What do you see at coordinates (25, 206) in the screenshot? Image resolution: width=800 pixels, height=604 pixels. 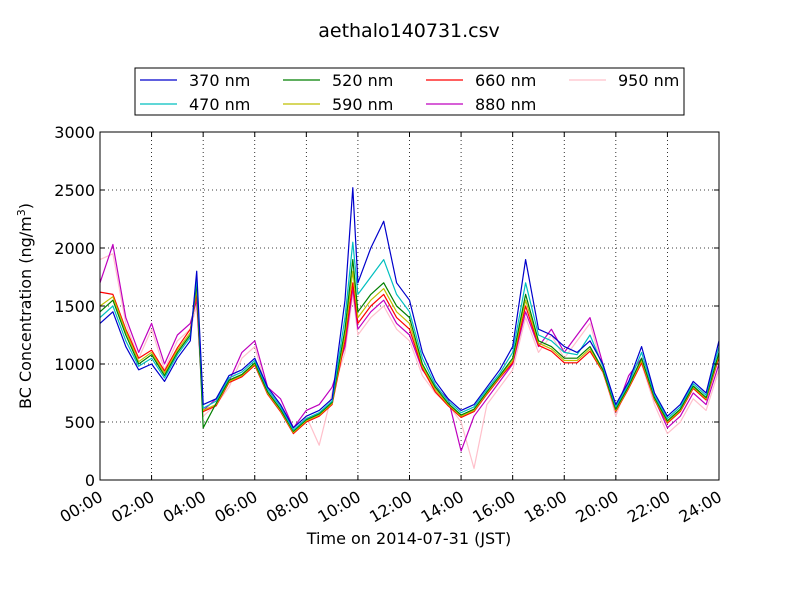 I see `y-axis-label-close: )` at bounding box center [25, 206].